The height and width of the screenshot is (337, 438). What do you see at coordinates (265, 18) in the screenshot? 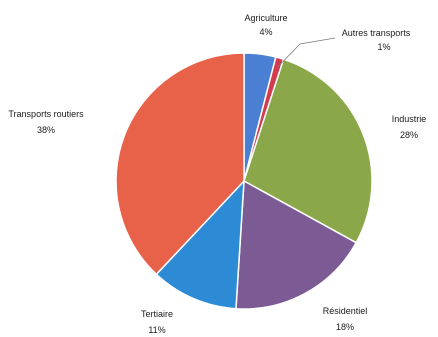
I see `slice-label-agriculture: Agriculture` at bounding box center [265, 18].